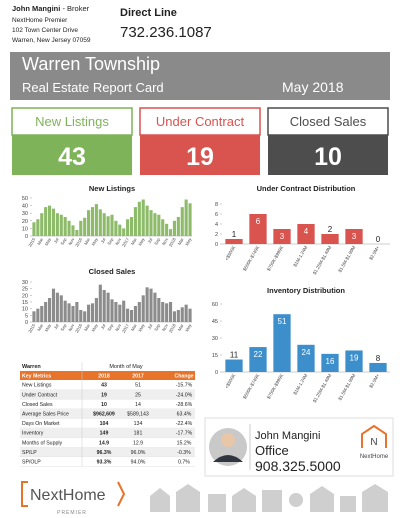  What do you see at coordinates (215, 322) in the screenshot?
I see `y-tick-label: 45` at bounding box center [215, 322].